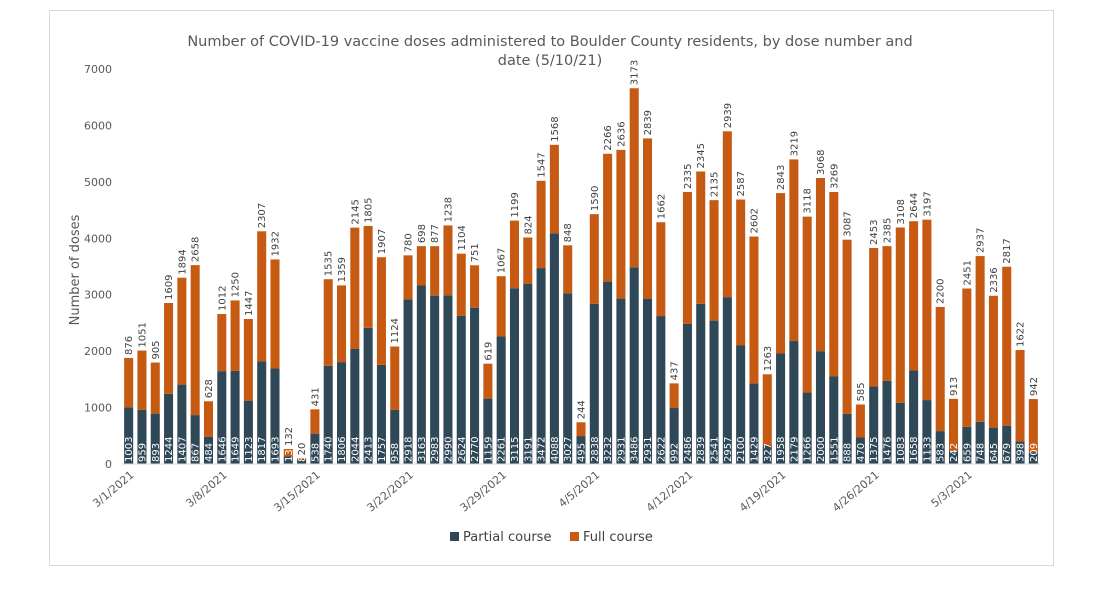 Image resolution: width=1113 pixels, height=590 pixels. I want to click on data-label-partial: 2000, so click(821, 449).